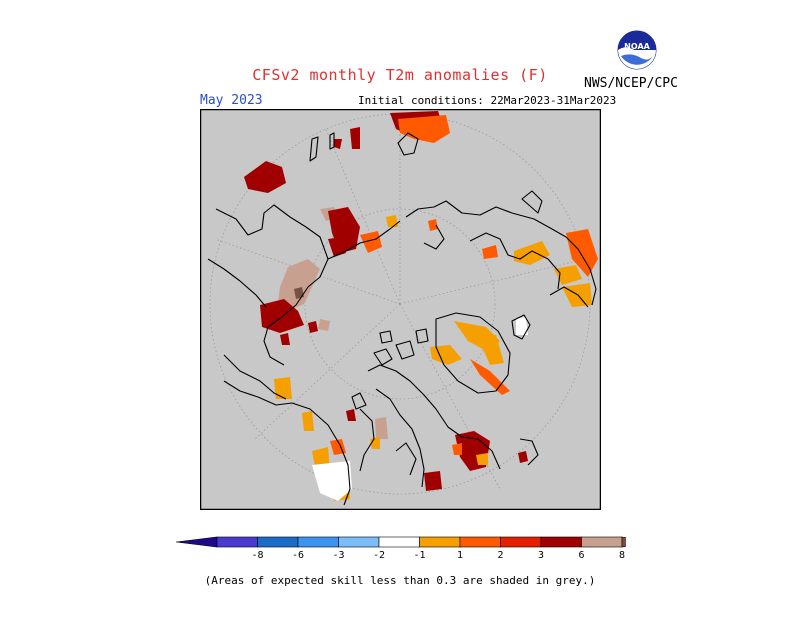 Image resolution: width=800 pixels, height=618 pixels. What do you see at coordinates (197, 542) in the screenshot?
I see `colorbar-tip-low` at bounding box center [197, 542].